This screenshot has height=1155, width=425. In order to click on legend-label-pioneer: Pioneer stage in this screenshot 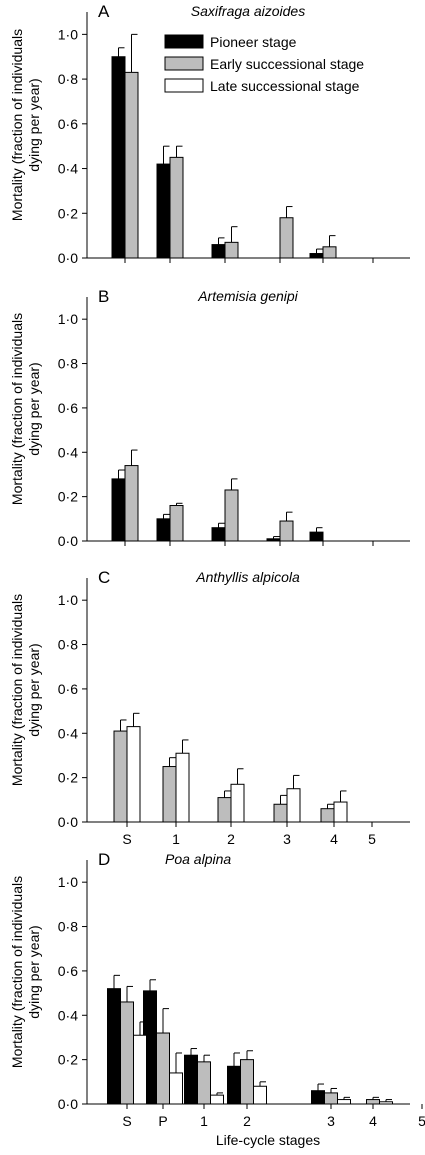, I will do `click(253, 42)`.